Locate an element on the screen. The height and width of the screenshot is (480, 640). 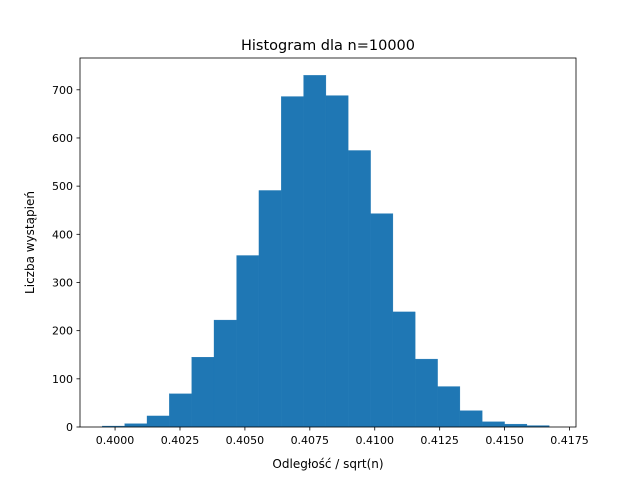
x-tick-label: 0.4025 is located at coordinates (180, 440).